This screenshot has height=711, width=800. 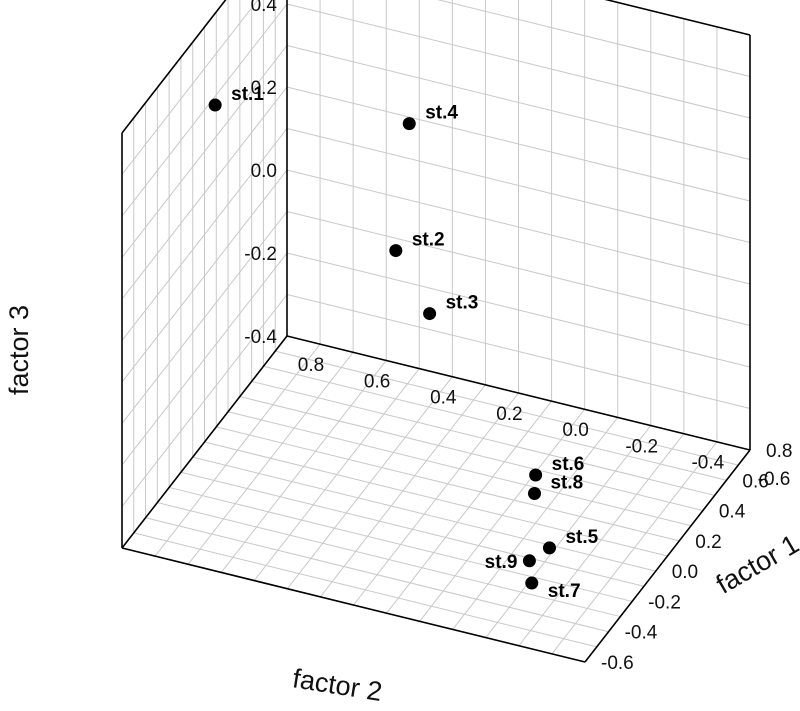 What do you see at coordinates (685, 572) in the screenshot?
I see `factor1-tick-label: 0.0` at bounding box center [685, 572].